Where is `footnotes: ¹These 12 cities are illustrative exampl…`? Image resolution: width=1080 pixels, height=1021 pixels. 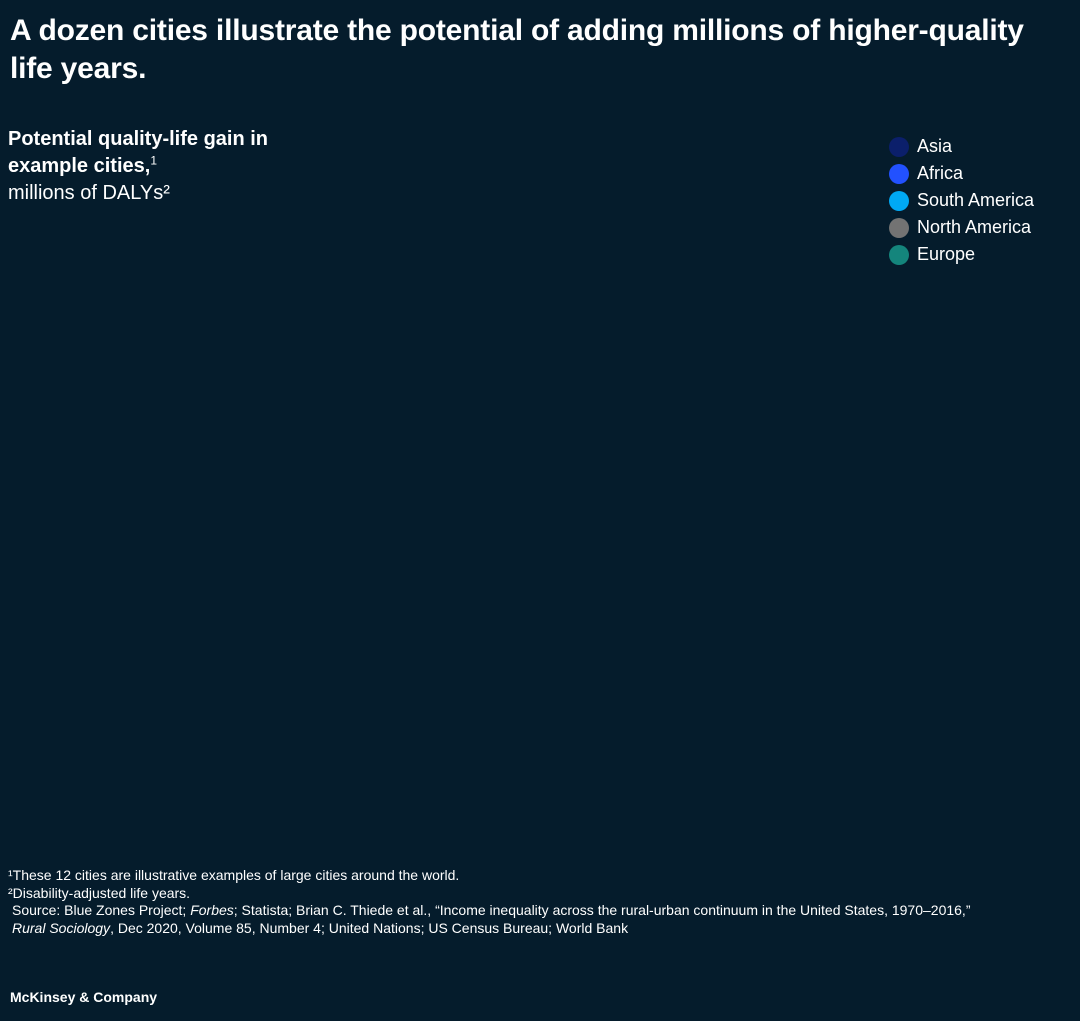
footnotes: ¹These 12 cities are illustrative exampl… is located at coordinates (538, 902).